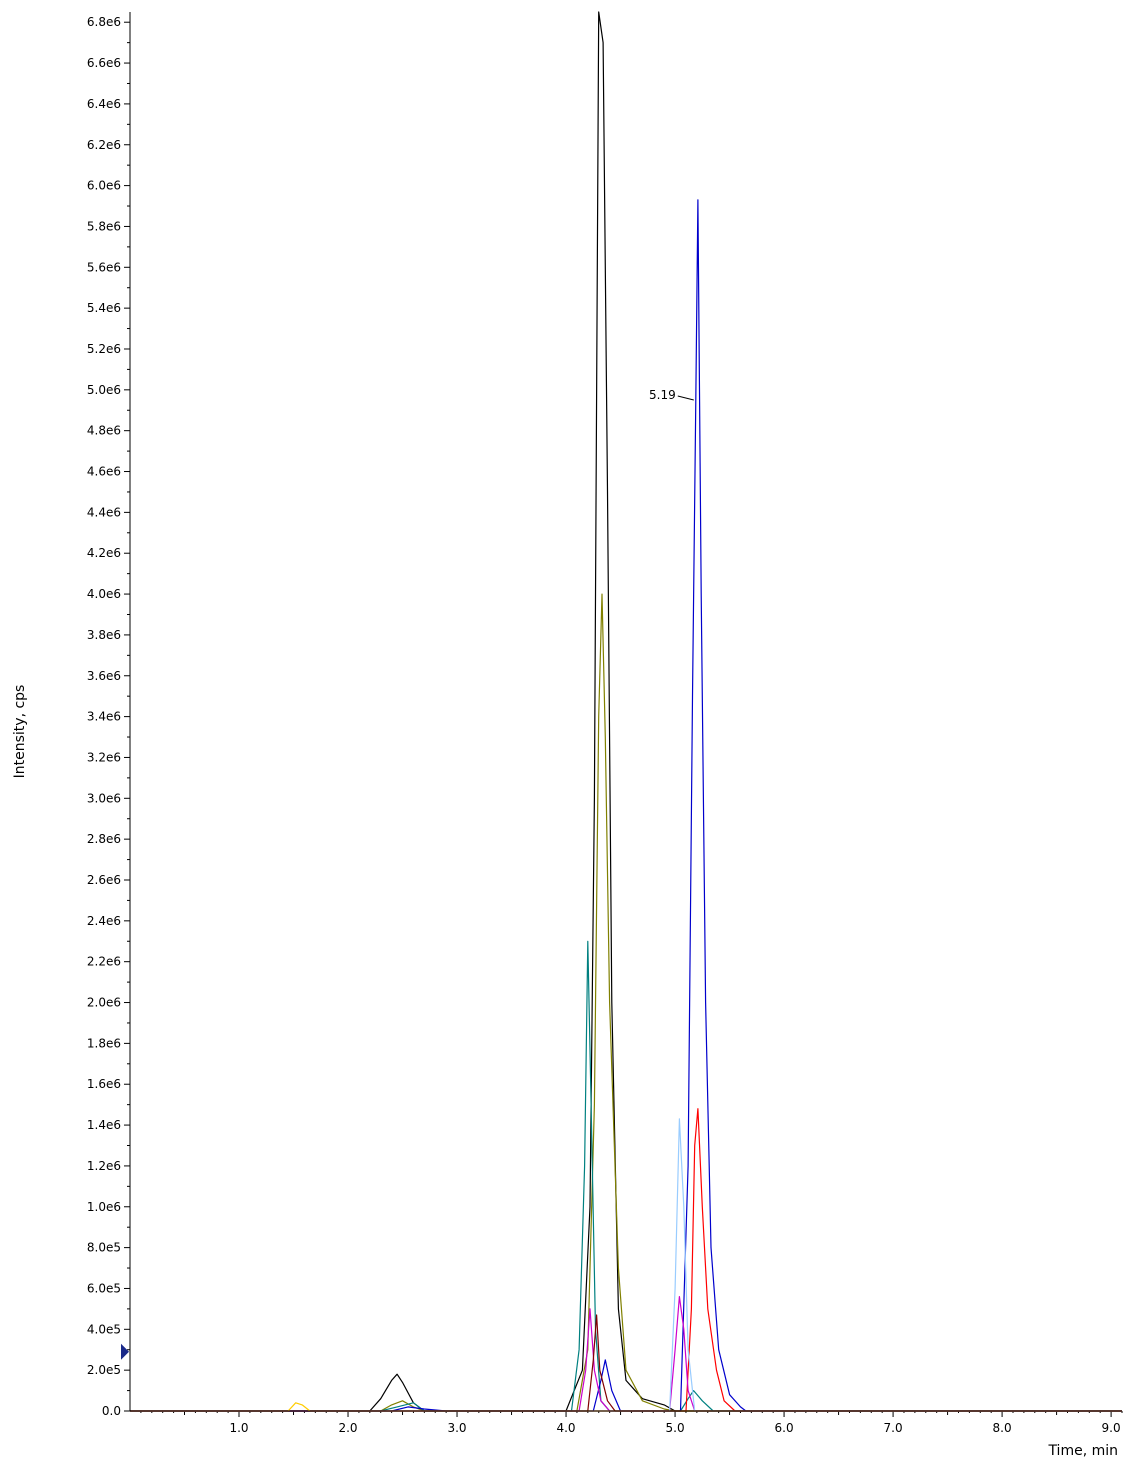 The image size is (1132, 1467). I want to click on y-tick-label: 2.0e6, so click(104, 1003).